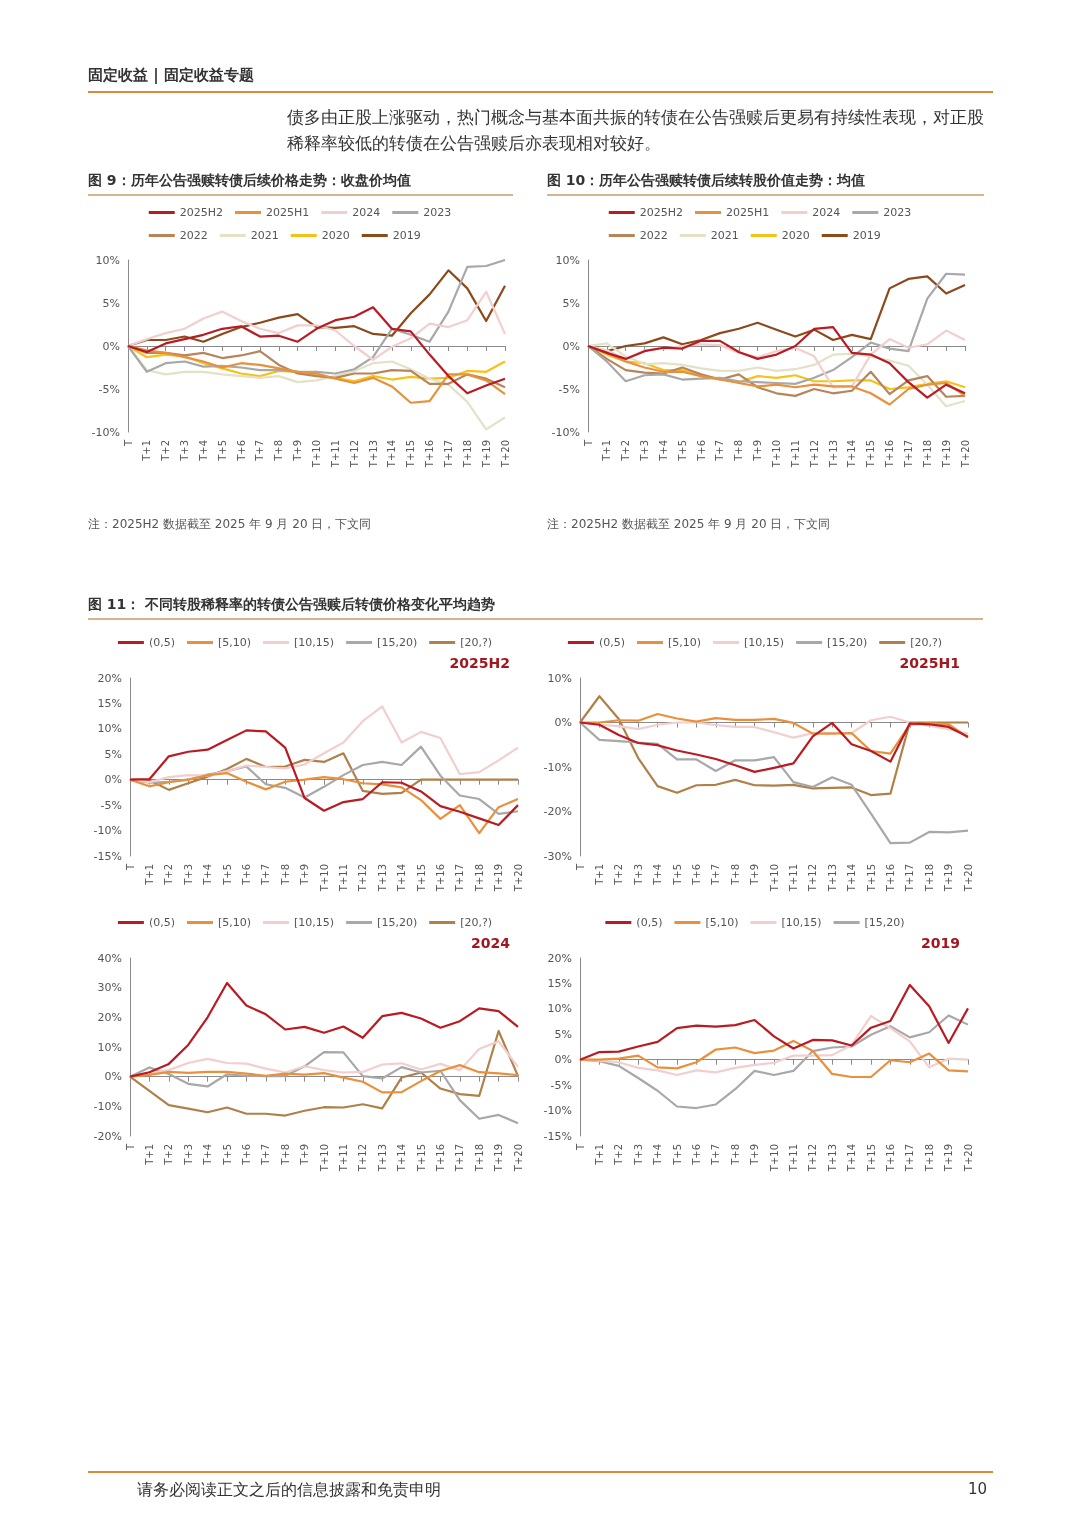  I want to click on y-tick-label: -20%, so click(107, 1136).